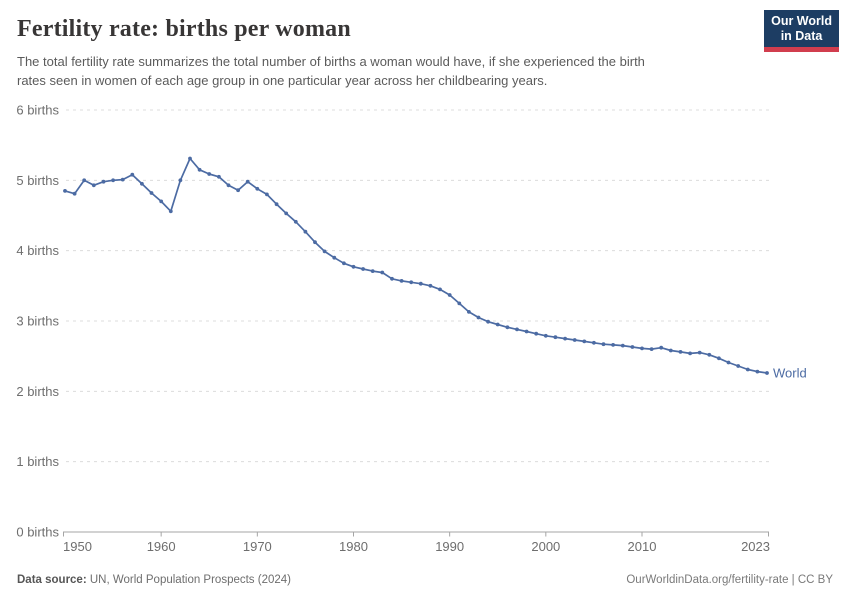 The height and width of the screenshot is (600, 850). What do you see at coordinates (161, 546) in the screenshot?
I see `x-tick-label: 1960` at bounding box center [161, 546].